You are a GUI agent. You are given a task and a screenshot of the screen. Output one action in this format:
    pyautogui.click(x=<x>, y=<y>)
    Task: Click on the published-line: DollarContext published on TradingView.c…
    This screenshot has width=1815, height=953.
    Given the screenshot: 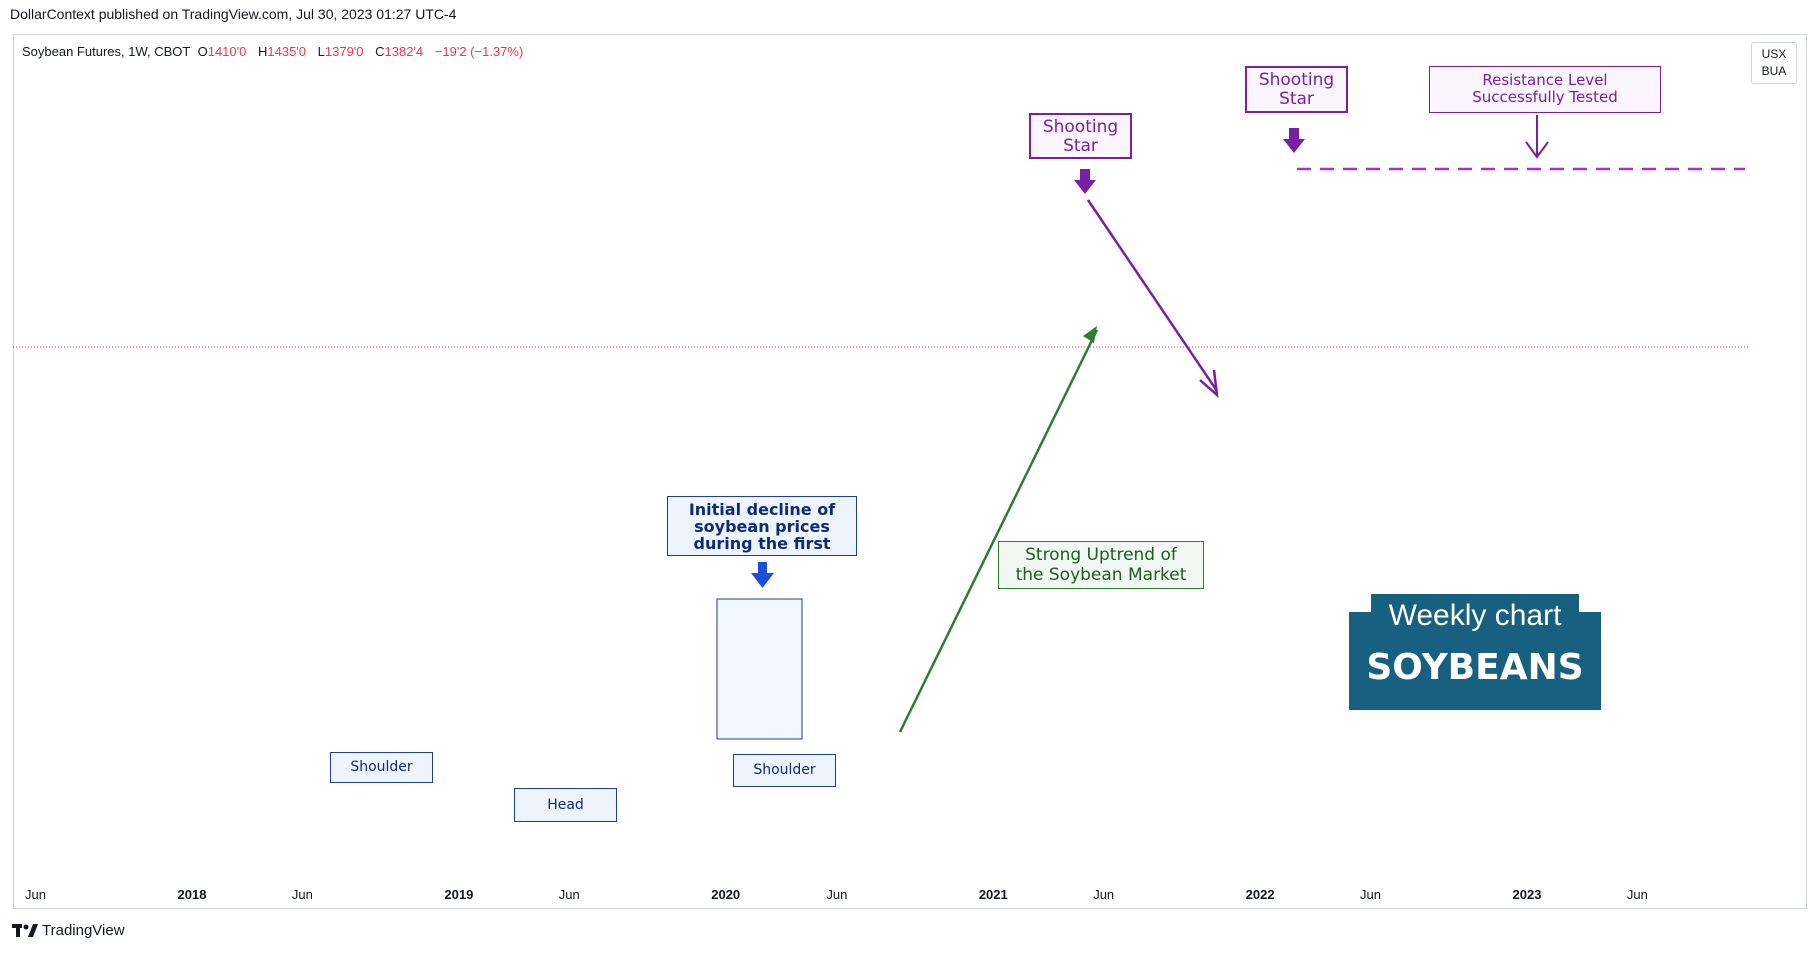 What is the action you would take?
    pyautogui.click(x=233, y=14)
    